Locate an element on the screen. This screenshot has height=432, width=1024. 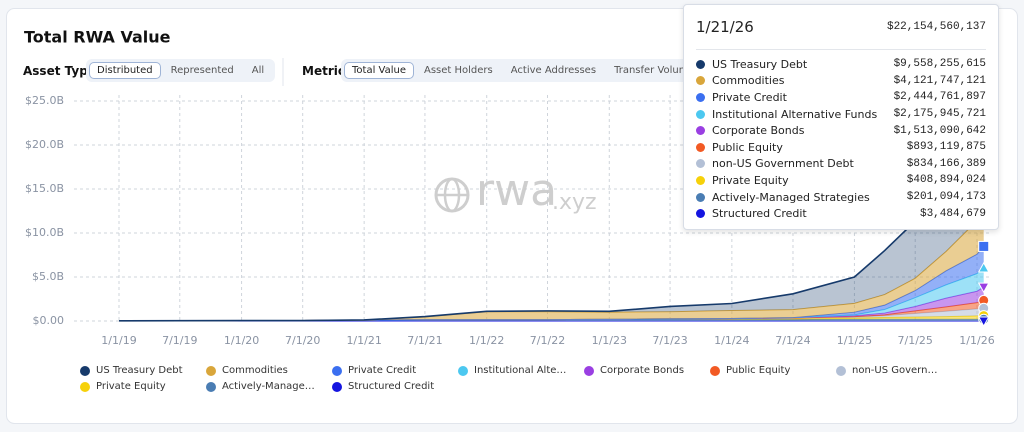
x-tick-label: 7/1/19 is located at coordinates (179, 340).